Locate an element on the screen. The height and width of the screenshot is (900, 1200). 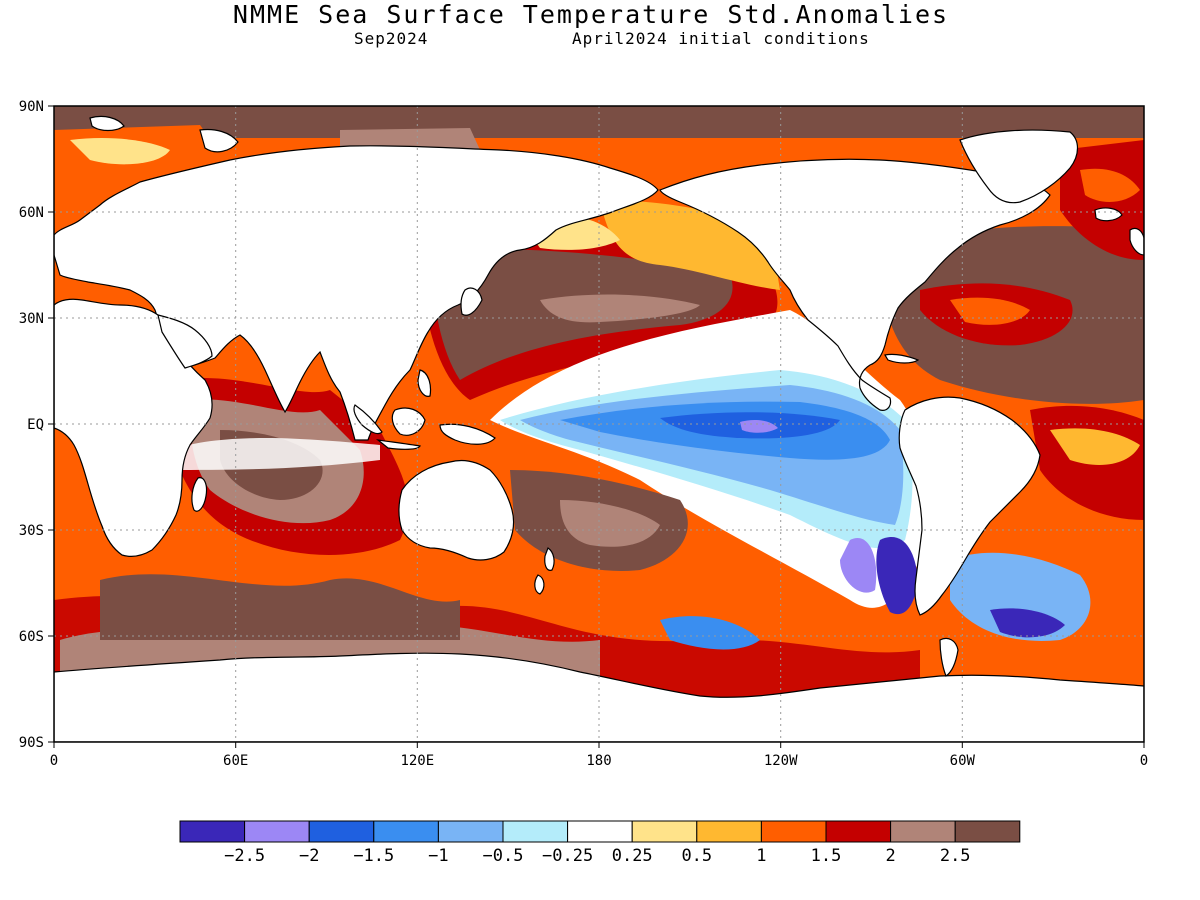
southern-brown-patch is located at coordinates (280, 607).